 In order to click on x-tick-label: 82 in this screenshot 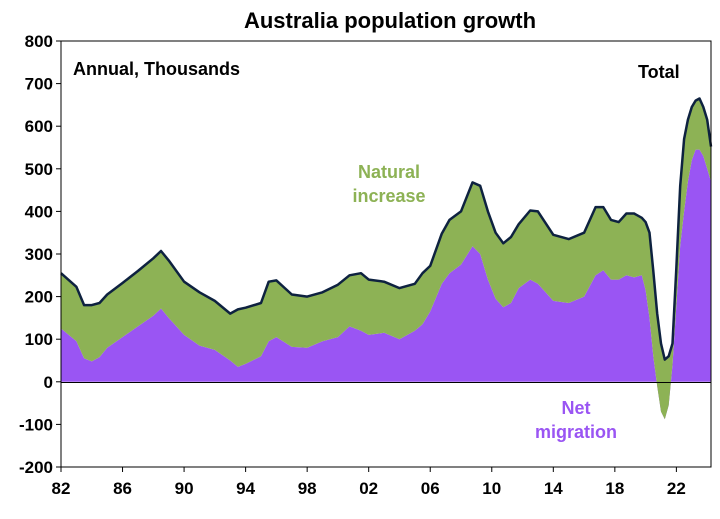, I will do `click(61, 488)`.